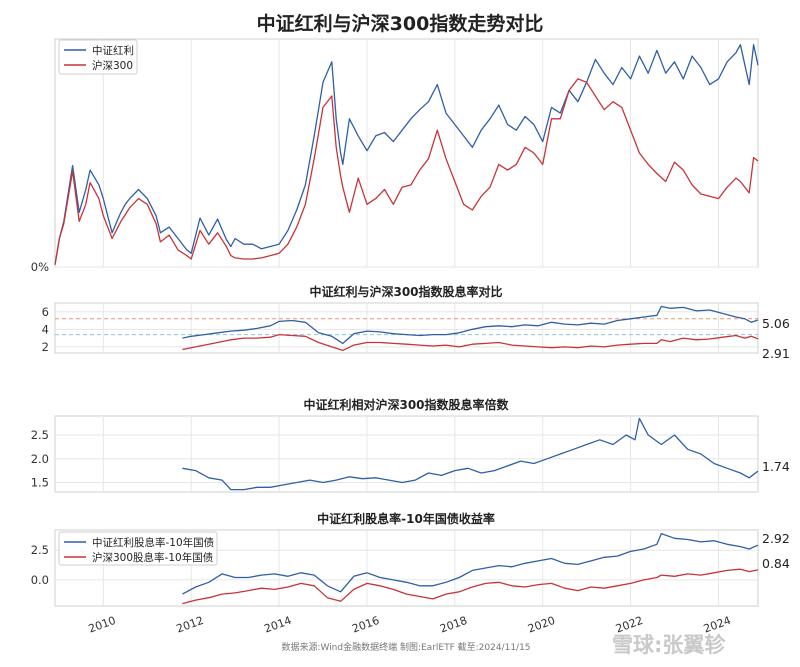 This screenshot has width=800, height=667. Describe the element at coordinates (45, 347) in the screenshot. I see `y-tick-label: 2` at that location.